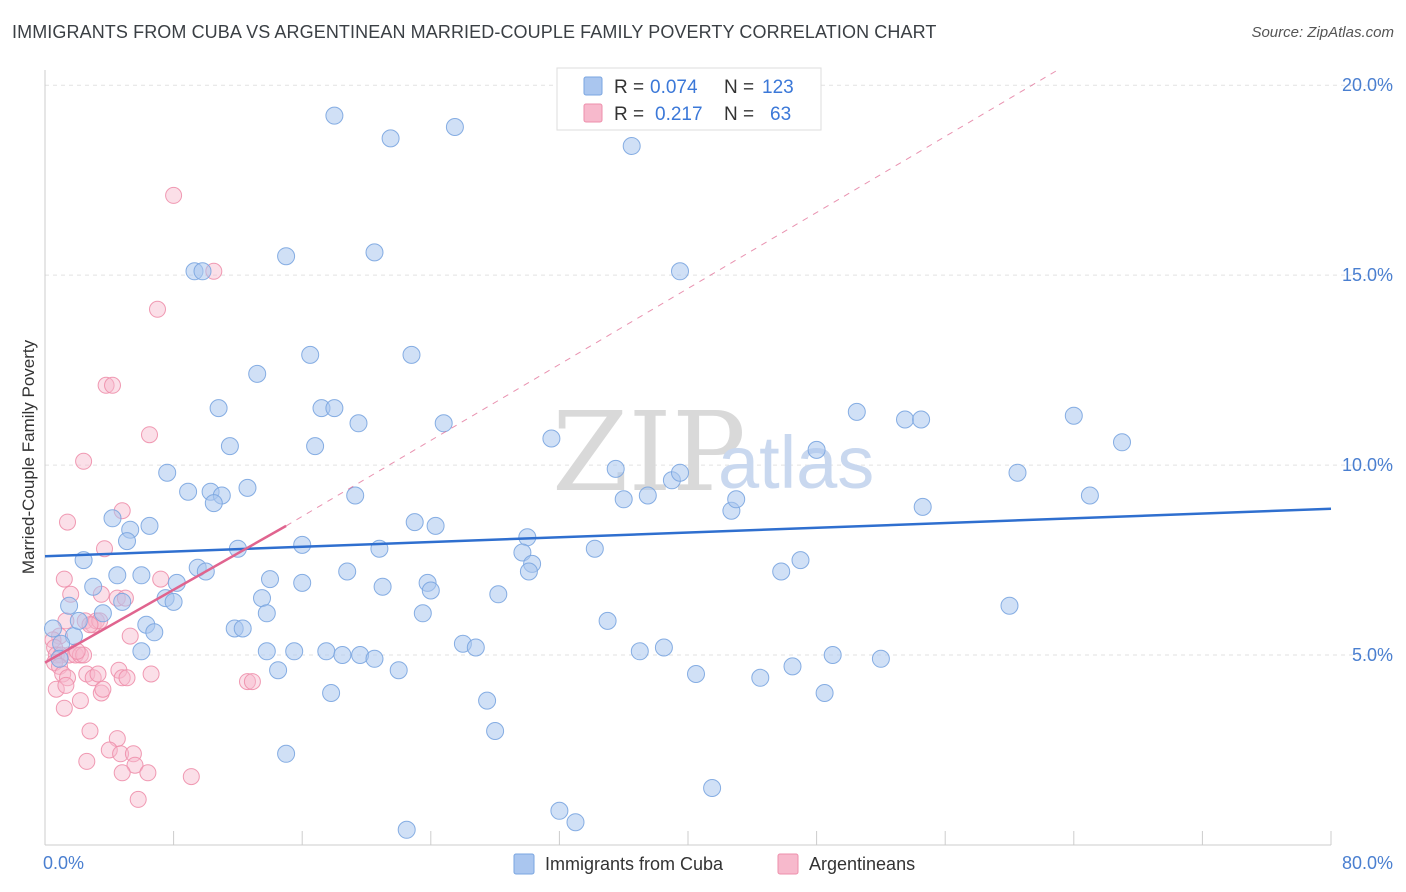 The width and height of the screenshot is (1406, 892). I want to click on bottom-legend-swatch-argentineans, so click(788, 864).